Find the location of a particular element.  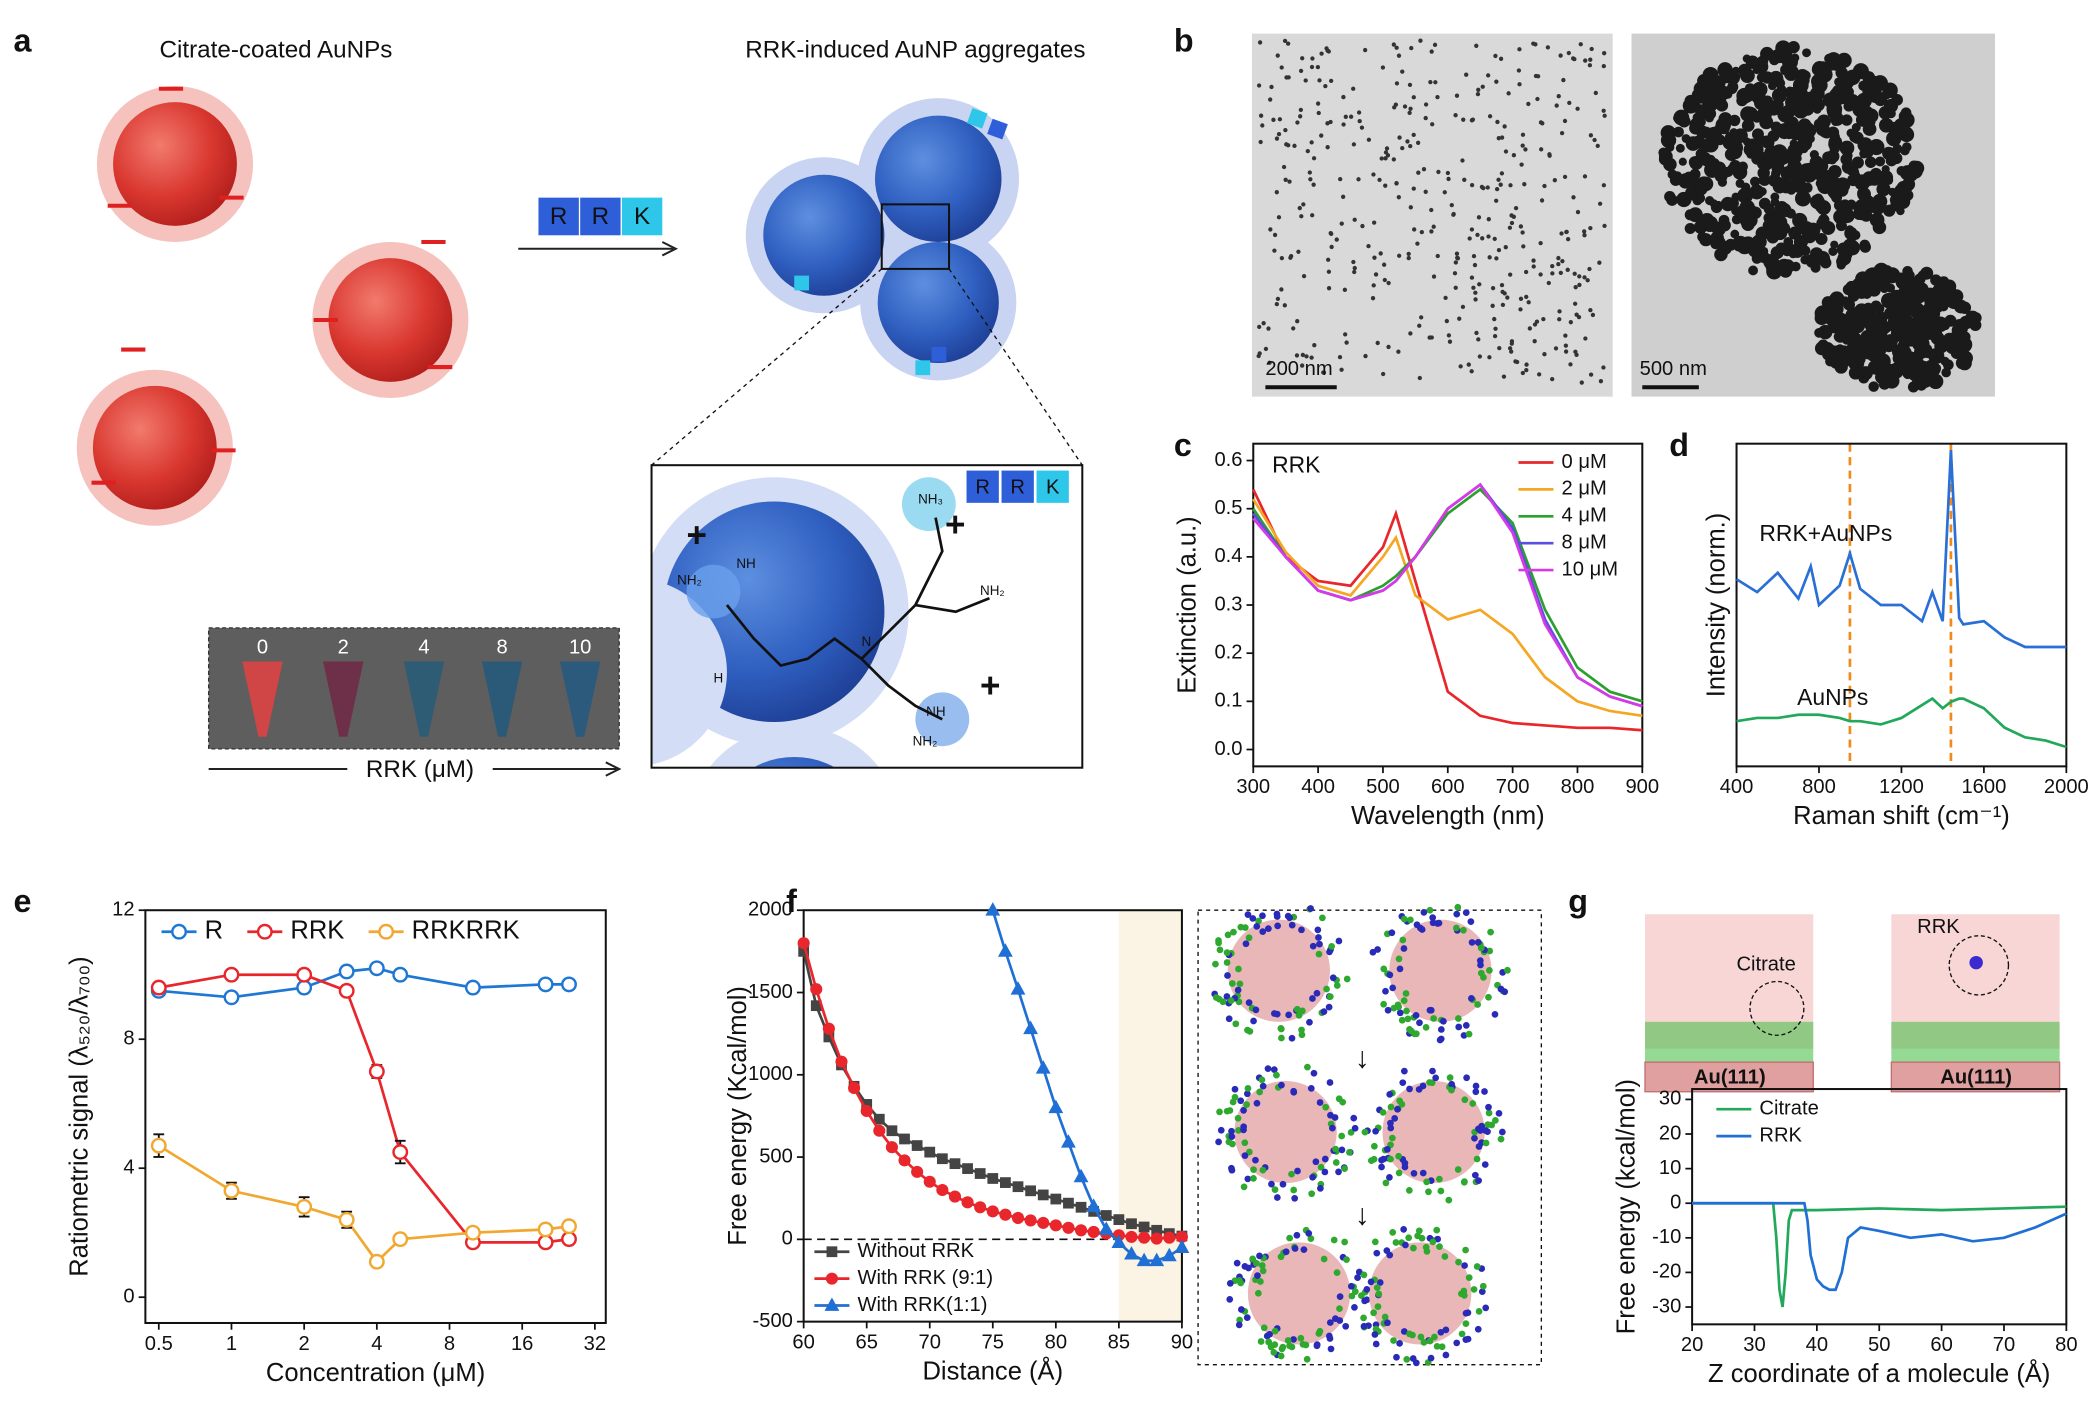

peptide is located at coordinates (997, 129).